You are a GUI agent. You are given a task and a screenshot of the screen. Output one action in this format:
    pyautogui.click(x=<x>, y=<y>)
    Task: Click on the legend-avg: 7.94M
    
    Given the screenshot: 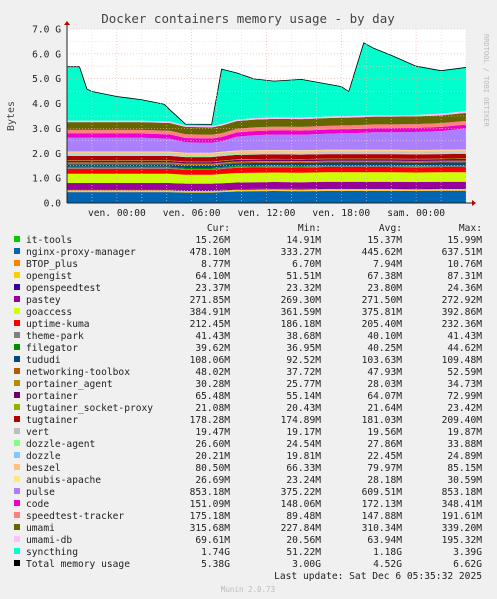 What is the action you would take?
    pyautogui.click(x=387, y=264)
    